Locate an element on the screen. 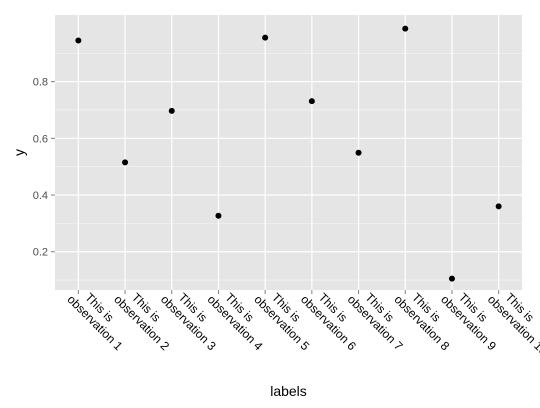  y-axis: 0.2 0.4 0.6 0.8 is located at coordinates (44, 168).